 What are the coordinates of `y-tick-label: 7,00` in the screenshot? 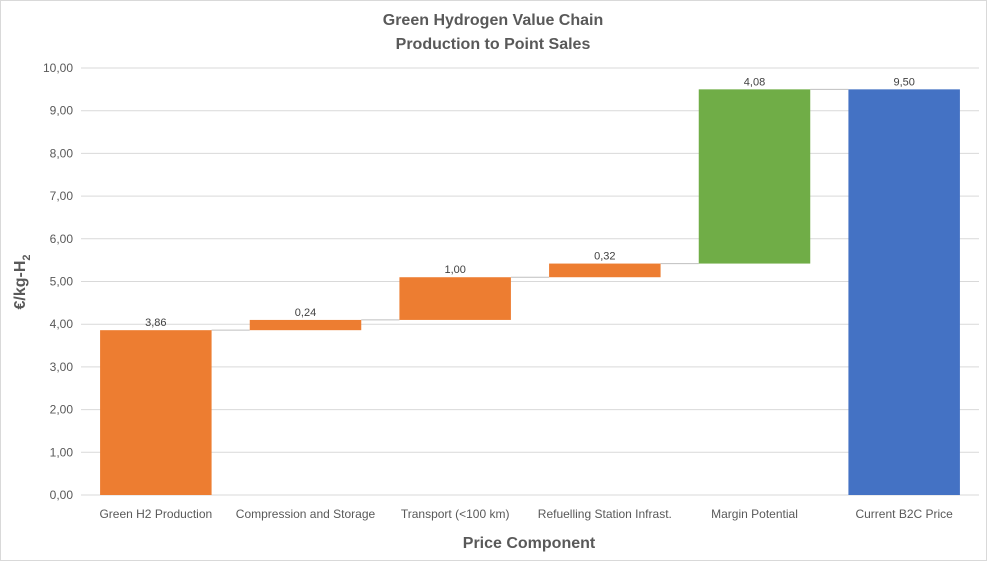 It's located at (62, 196).